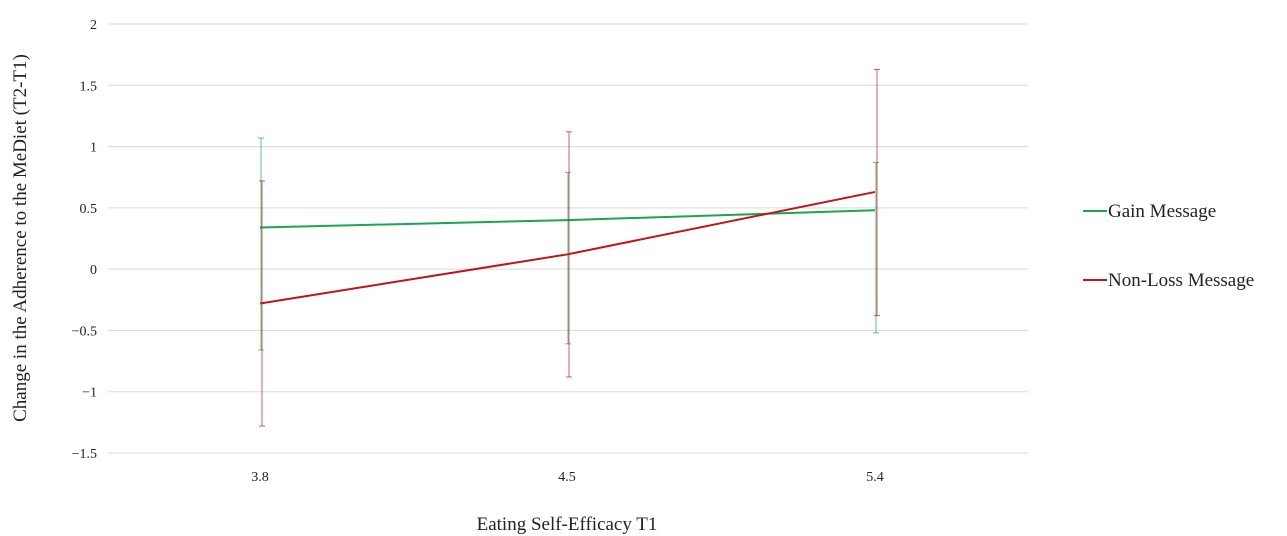 The width and height of the screenshot is (1287, 536). What do you see at coordinates (1162, 211) in the screenshot?
I see `legend-label: Gain Message` at bounding box center [1162, 211].